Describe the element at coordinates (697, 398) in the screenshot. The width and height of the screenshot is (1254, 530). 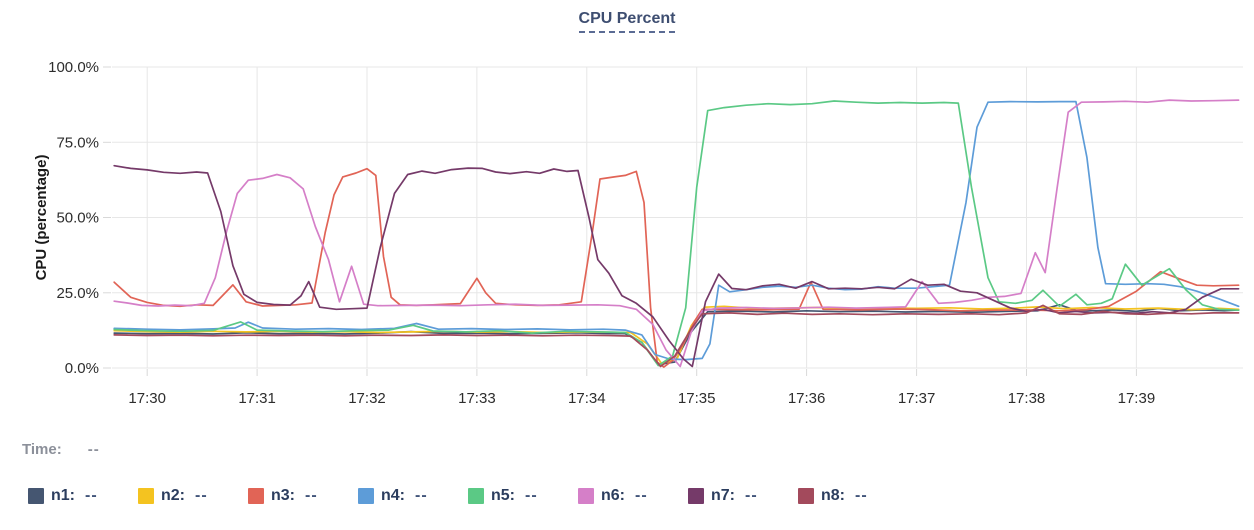
I see `x-tick-label: 17:35` at that location.